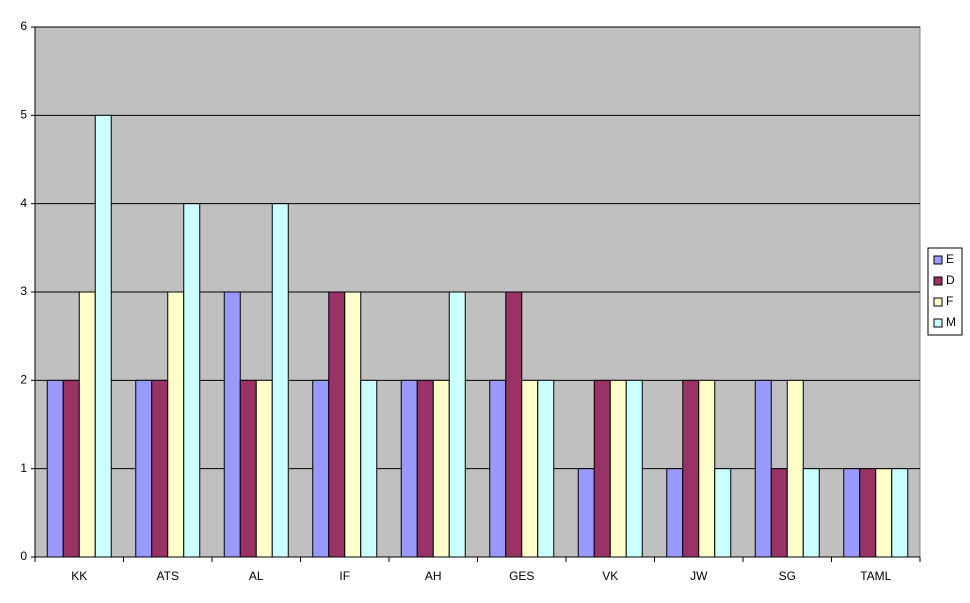 This screenshot has height=603, width=970. I want to click on legend-box, so click(945, 291).